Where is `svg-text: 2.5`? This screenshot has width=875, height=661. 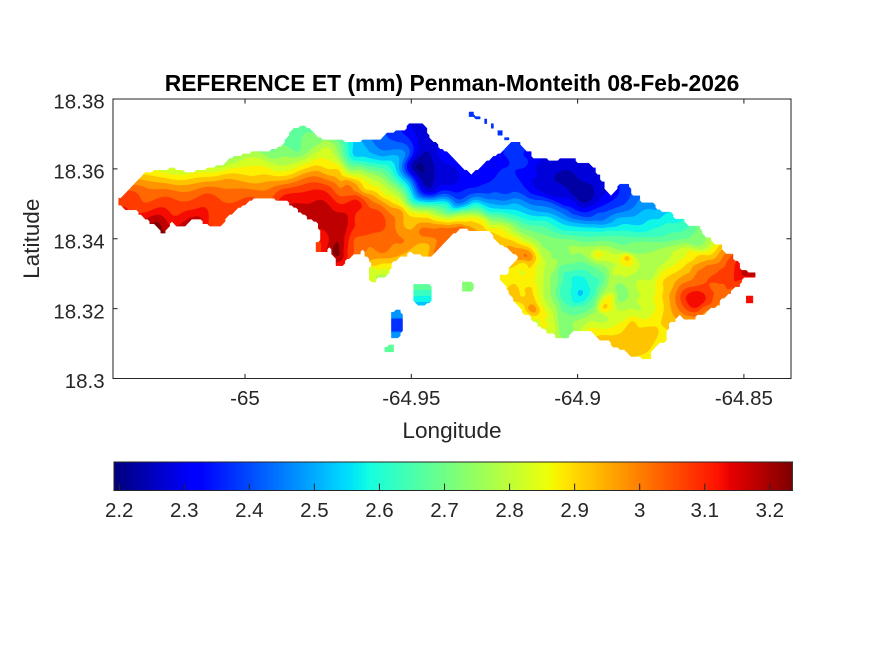
svg-text: 2.5 is located at coordinates (314, 510).